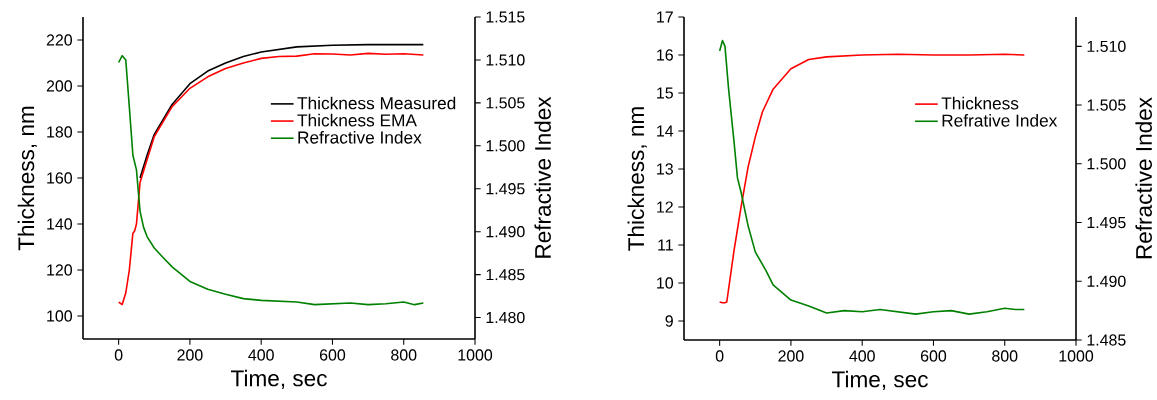 The height and width of the screenshot is (400, 1157). Describe the element at coordinates (60, 178) in the screenshot. I see `y-tick-label: 160` at that location.